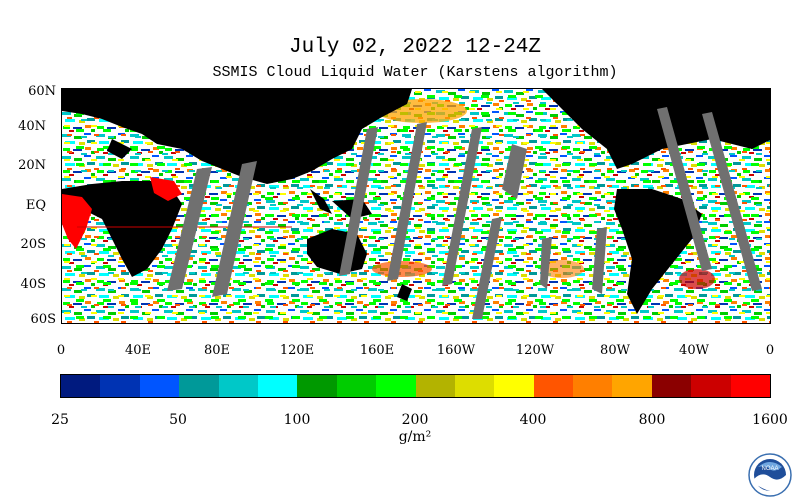 The width and height of the screenshot is (800, 500). What do you see at coordinates (237, 136) in the screenshot?
I see `land-eurasia` at bounding box center [237, 136].